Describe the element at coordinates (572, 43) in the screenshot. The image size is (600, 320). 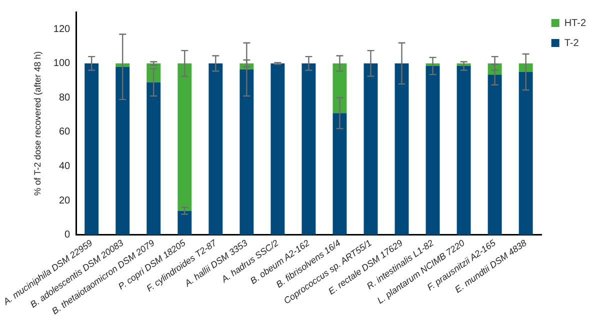
I see `legend-label: T-2` at that location.